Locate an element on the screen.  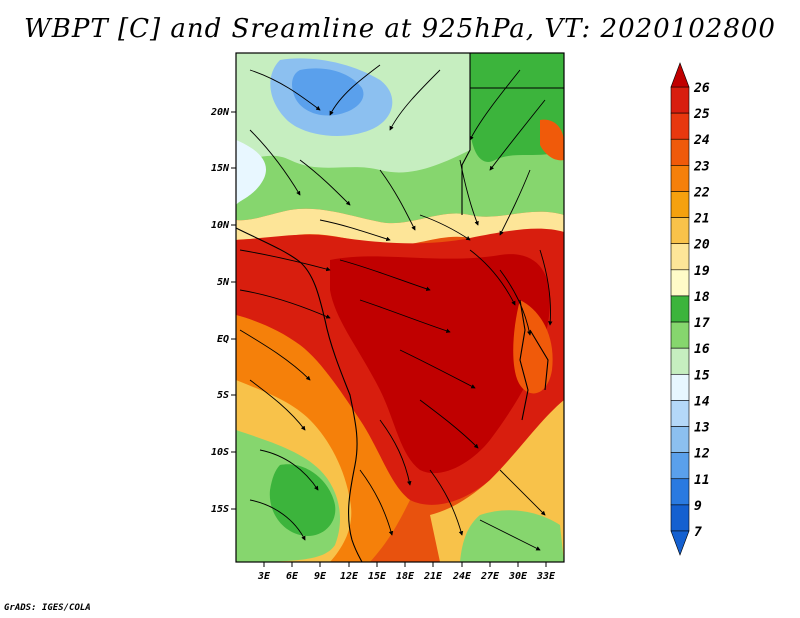
grads-credit: GrADS: IGES/COLA is located at coordinates (47, 608).